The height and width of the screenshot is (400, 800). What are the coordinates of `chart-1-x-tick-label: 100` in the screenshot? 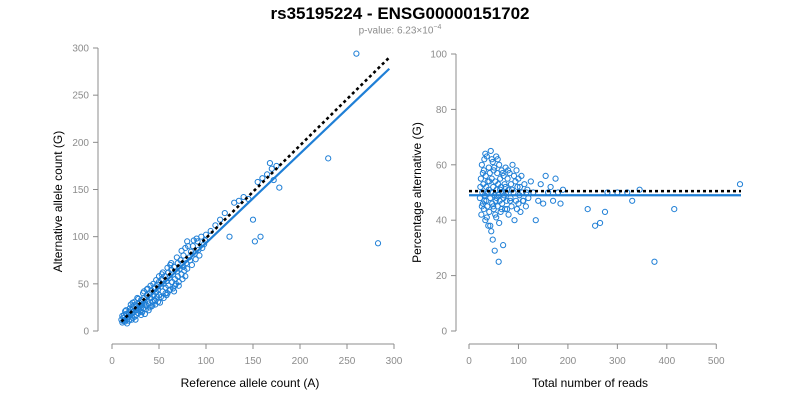 It's located at (206, 361).